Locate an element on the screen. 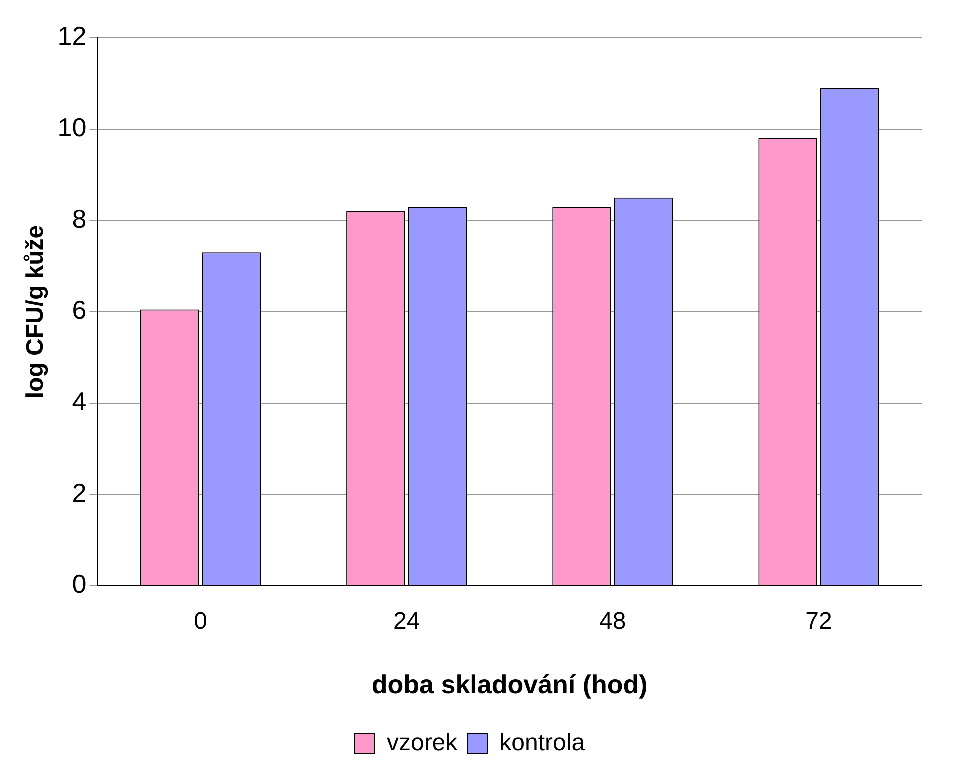 This screenshot has width=964, height=778. legend-label: kontrola is located at coordinates (543, 743).